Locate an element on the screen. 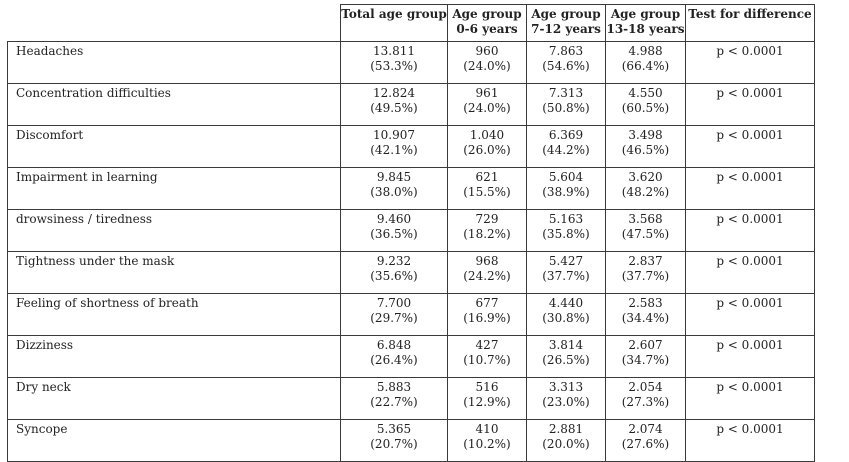 The image size is (849, 462). percent-value: (60.5%) is located at coordinates (645, 108).